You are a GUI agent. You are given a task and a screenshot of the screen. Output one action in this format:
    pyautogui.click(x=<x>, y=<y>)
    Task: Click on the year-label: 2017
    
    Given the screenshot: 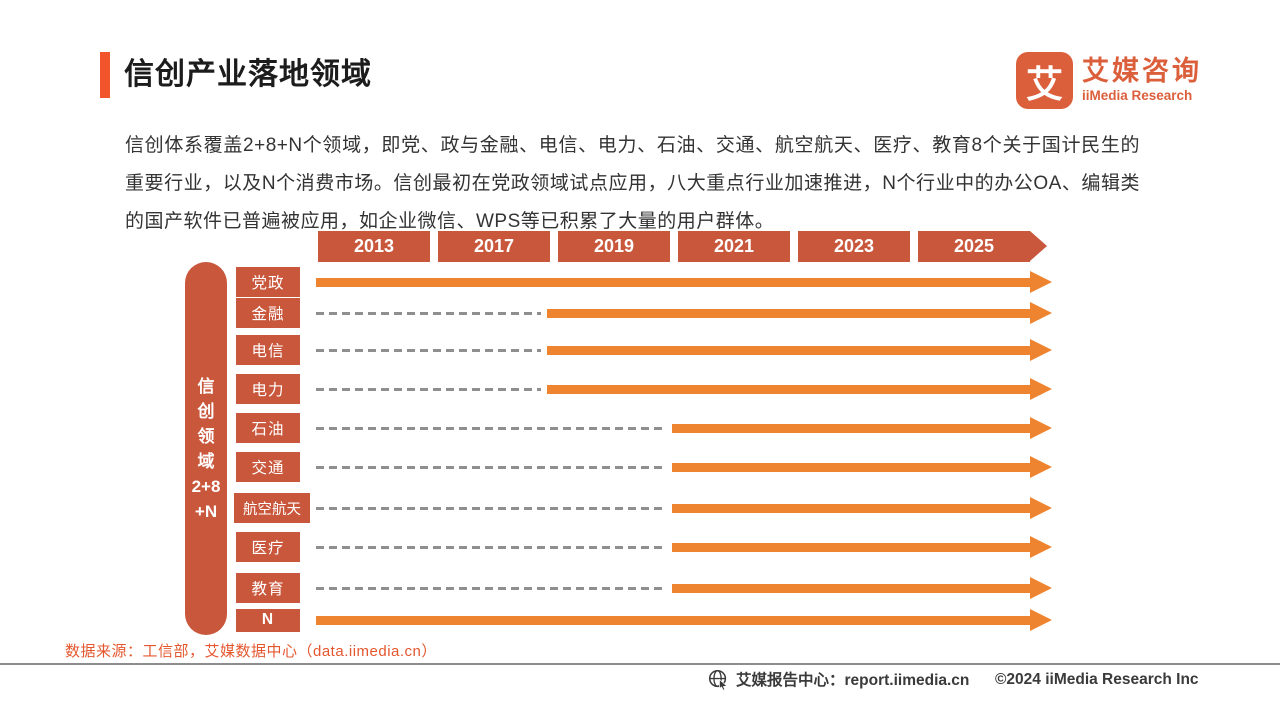 What is the action you would take?
    pyautogui.click(x=494, y=246)
    